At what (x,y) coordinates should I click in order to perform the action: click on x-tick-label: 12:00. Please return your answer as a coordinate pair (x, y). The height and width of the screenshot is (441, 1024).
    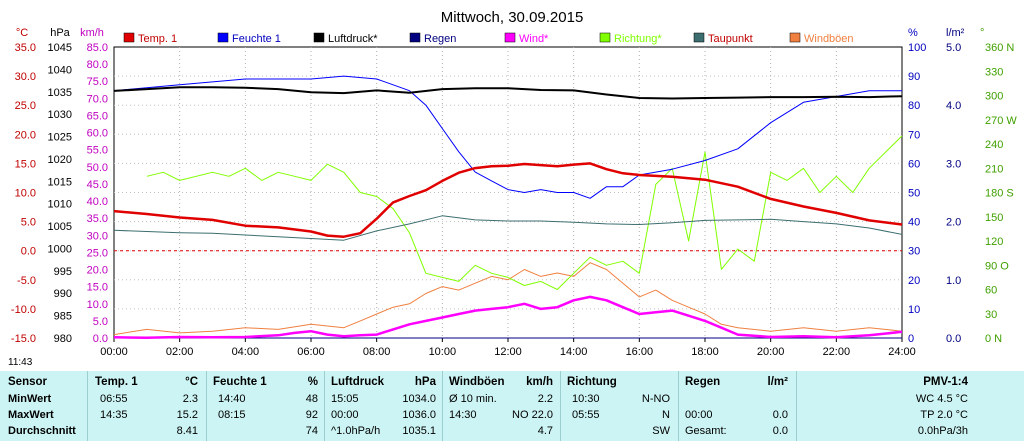
    Looking at the image, I should click on (508, 352).